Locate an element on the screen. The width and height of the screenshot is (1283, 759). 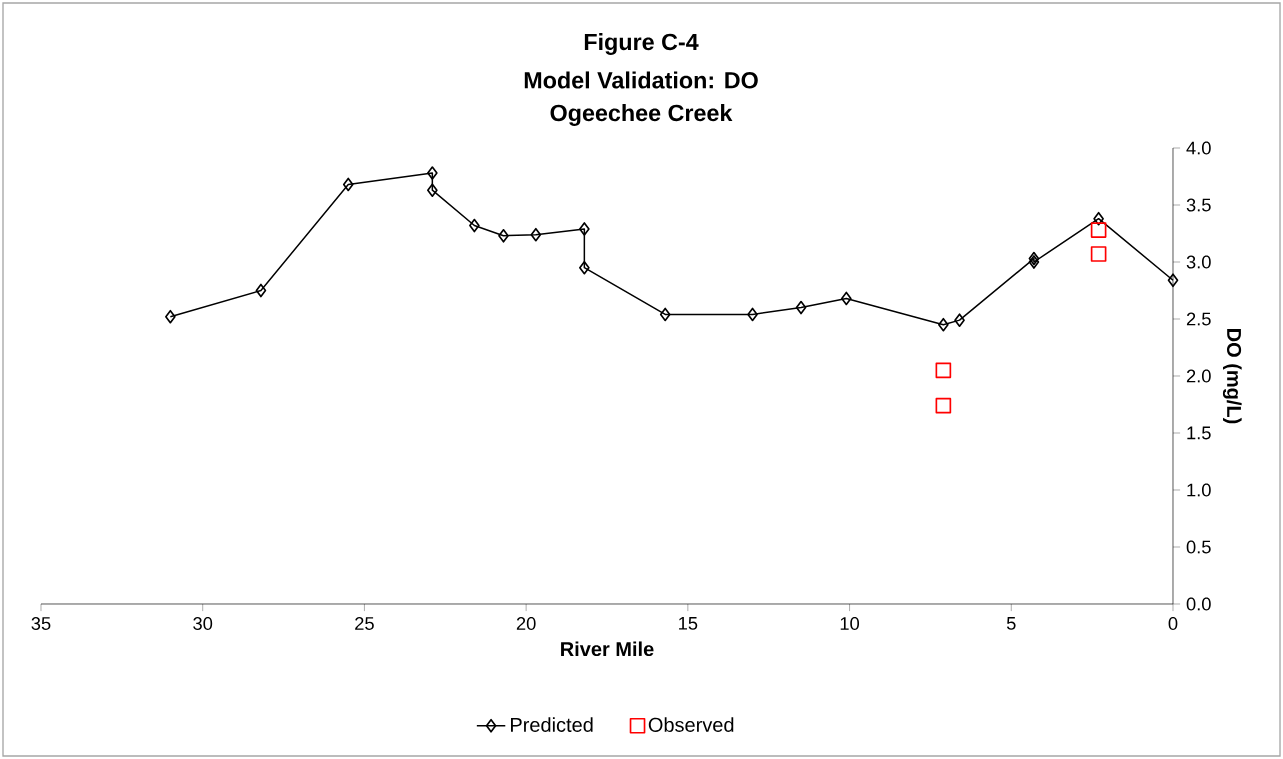
x-tick-label: 15 is located at coordinates (688, 623).